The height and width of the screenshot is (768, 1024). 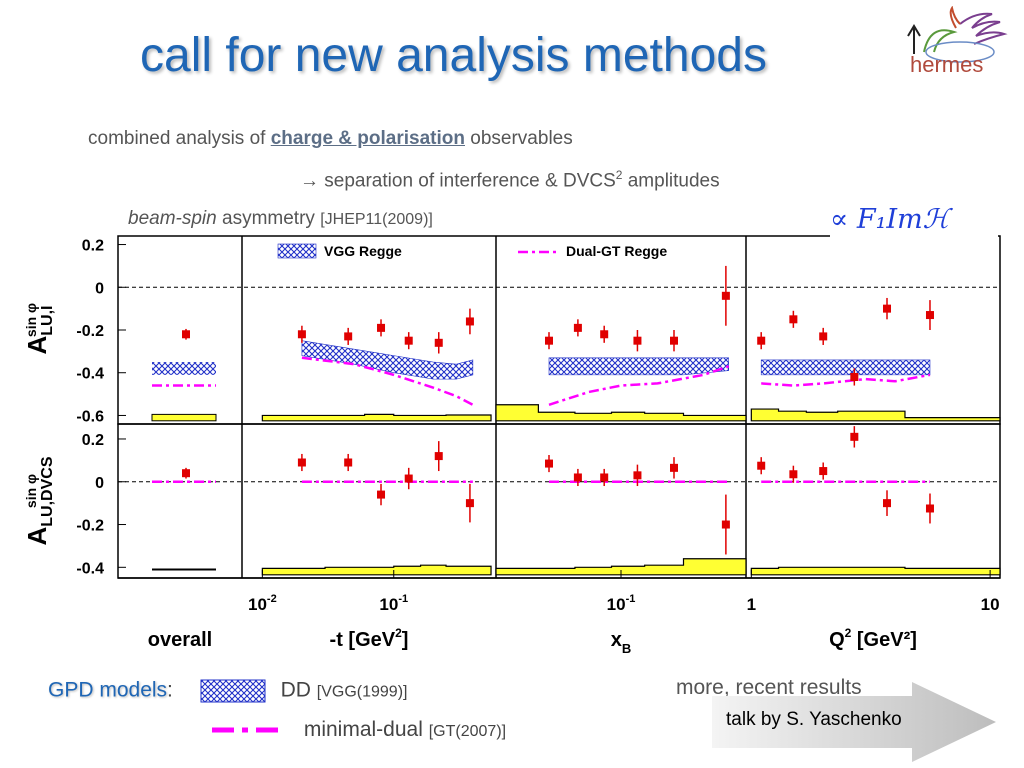 What do you see at coordinates (914, 224) in the screenshot?
I see `formula-label: ∝ F₁Imℋ` at bounding box center [914, 224].